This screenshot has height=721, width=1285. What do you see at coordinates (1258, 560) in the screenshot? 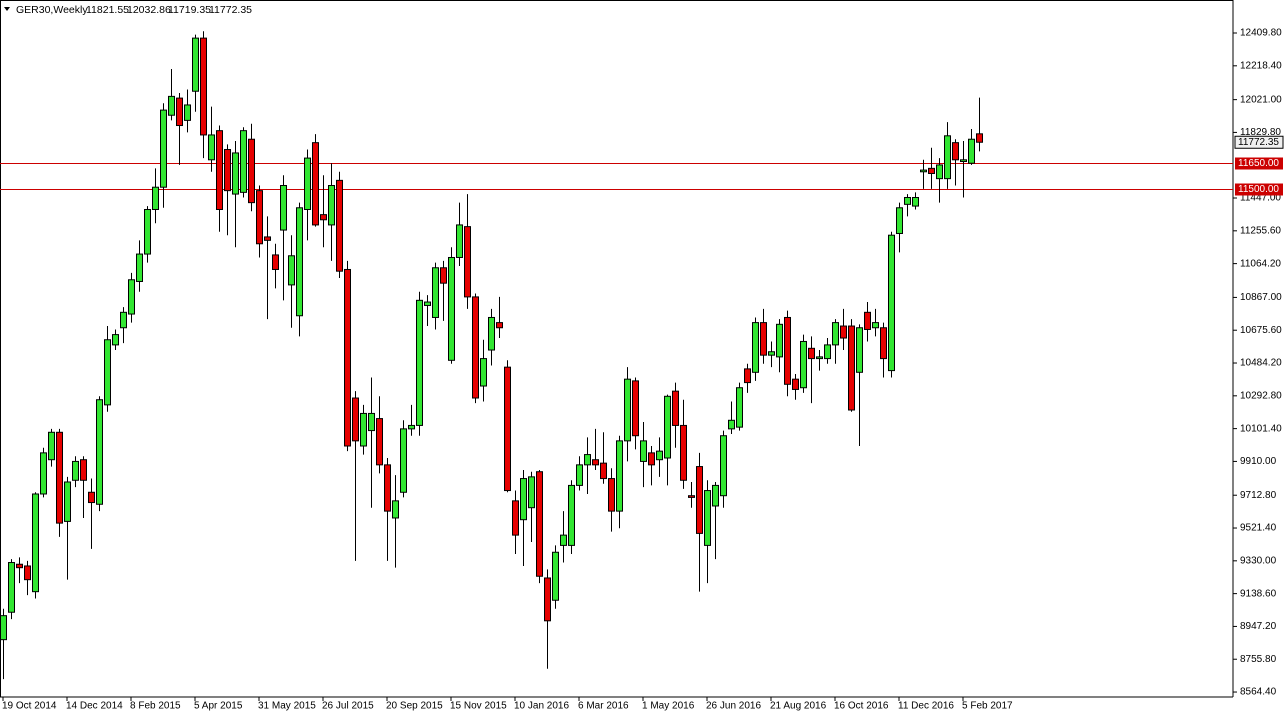
I see `y-tick-label: 9330.00` at bounding box center [1258, 560].